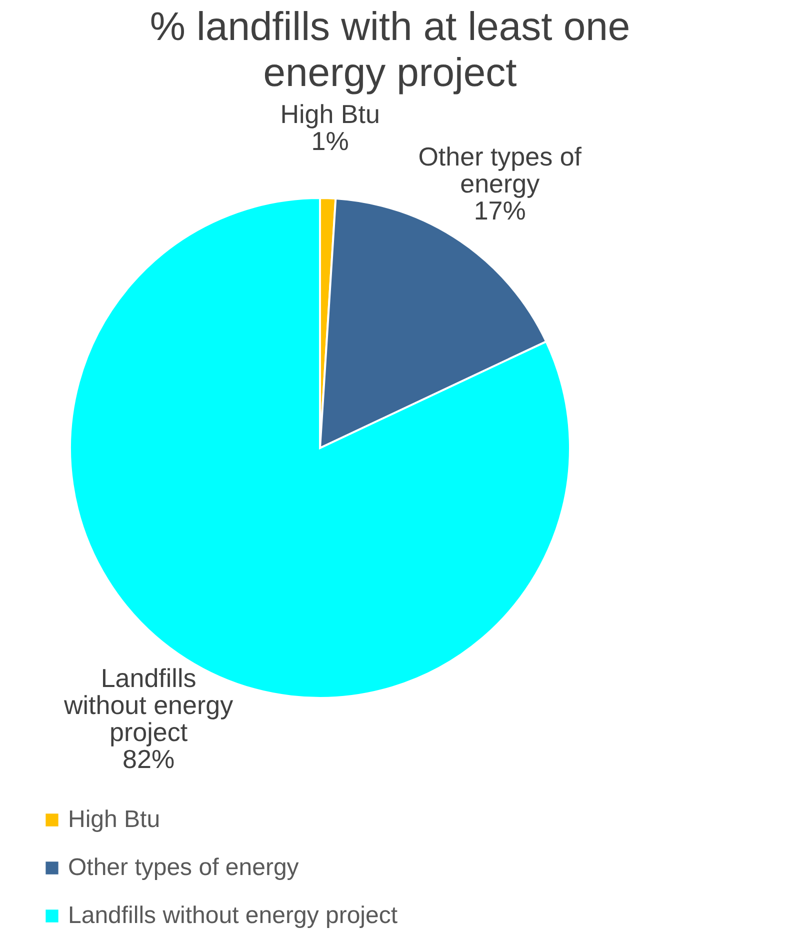 Image resolution: width=811 pixels, height=948 pixels. I want to click on legend-label: High Btu, so click(114, 819).